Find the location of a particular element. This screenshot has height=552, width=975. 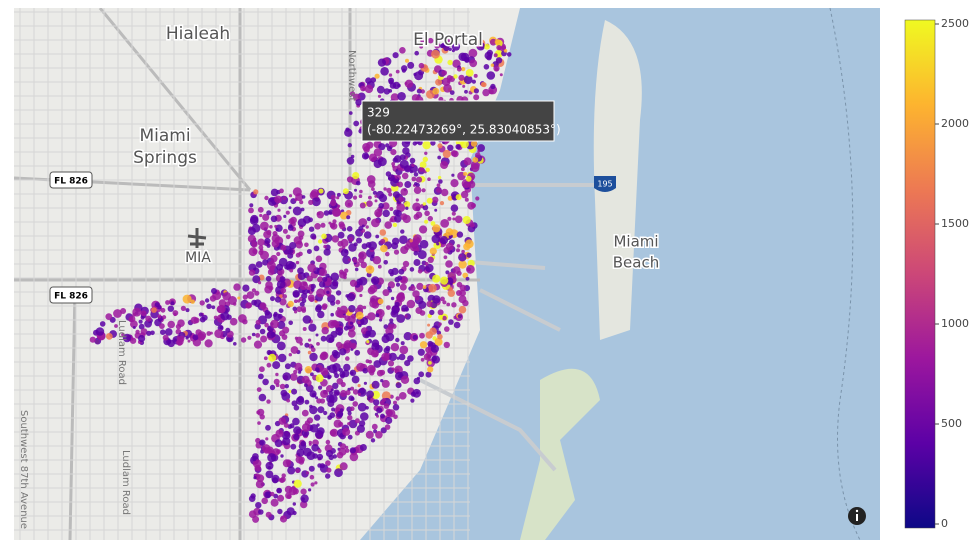

info-button is located at coordinates (857, 516).